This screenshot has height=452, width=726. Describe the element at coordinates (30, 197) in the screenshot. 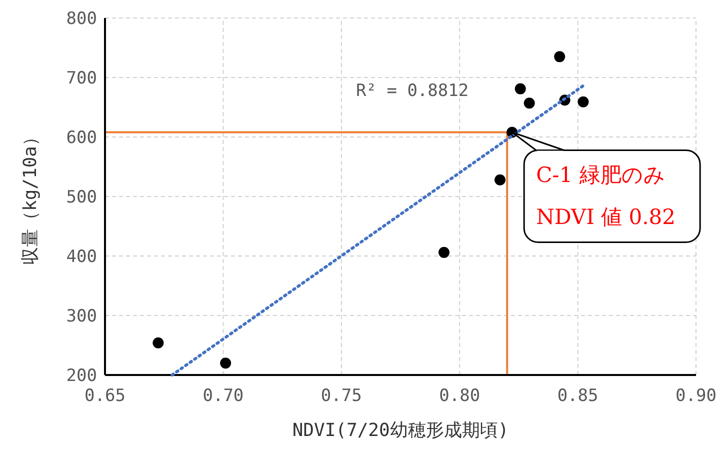

I see `y-axis-title: 収量（kg/10a）` at that location.